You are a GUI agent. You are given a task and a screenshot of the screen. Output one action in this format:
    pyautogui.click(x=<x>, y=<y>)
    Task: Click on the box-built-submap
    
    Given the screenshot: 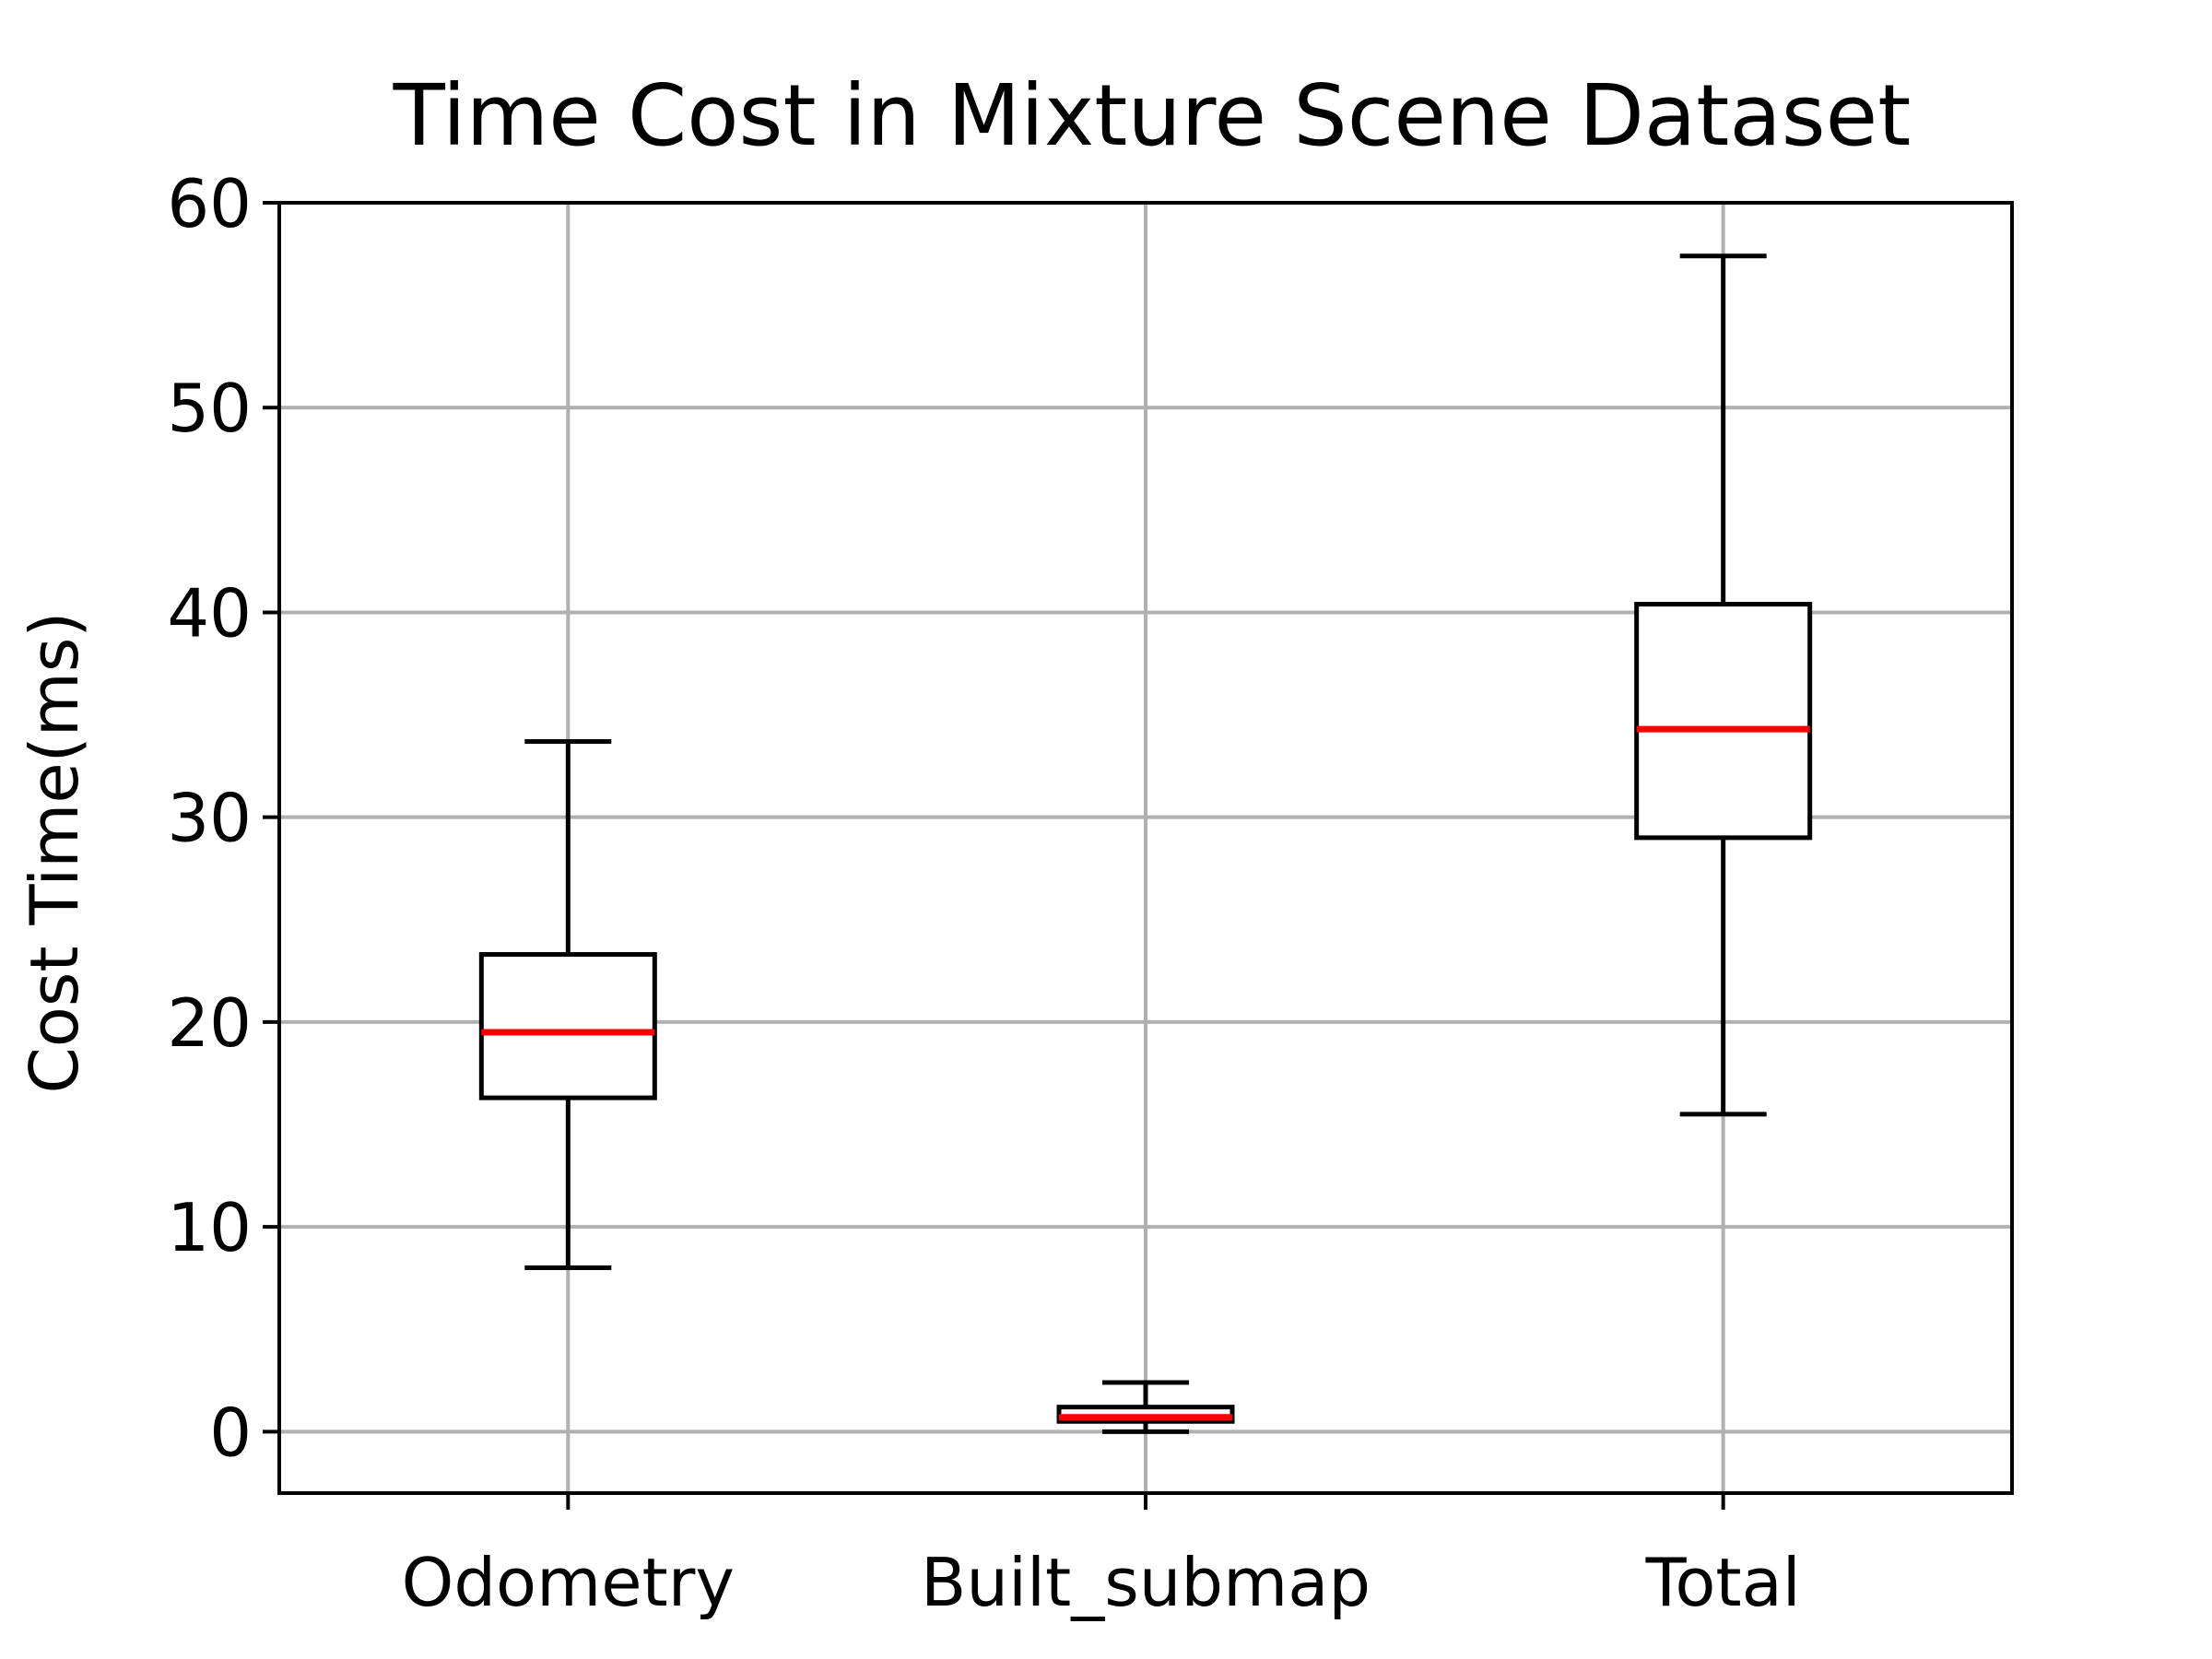 What is the action you would take?
    pyautogui.click(x=1145, y=1407)
    